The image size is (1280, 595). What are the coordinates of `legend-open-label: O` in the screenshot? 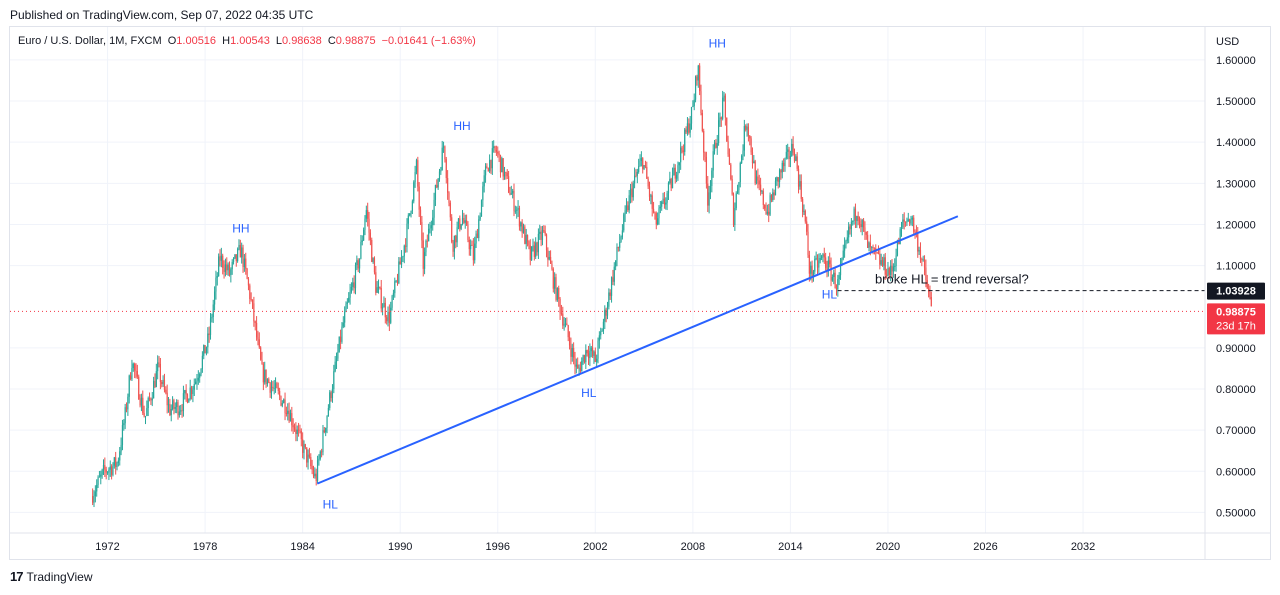 It's located at (172, 41).